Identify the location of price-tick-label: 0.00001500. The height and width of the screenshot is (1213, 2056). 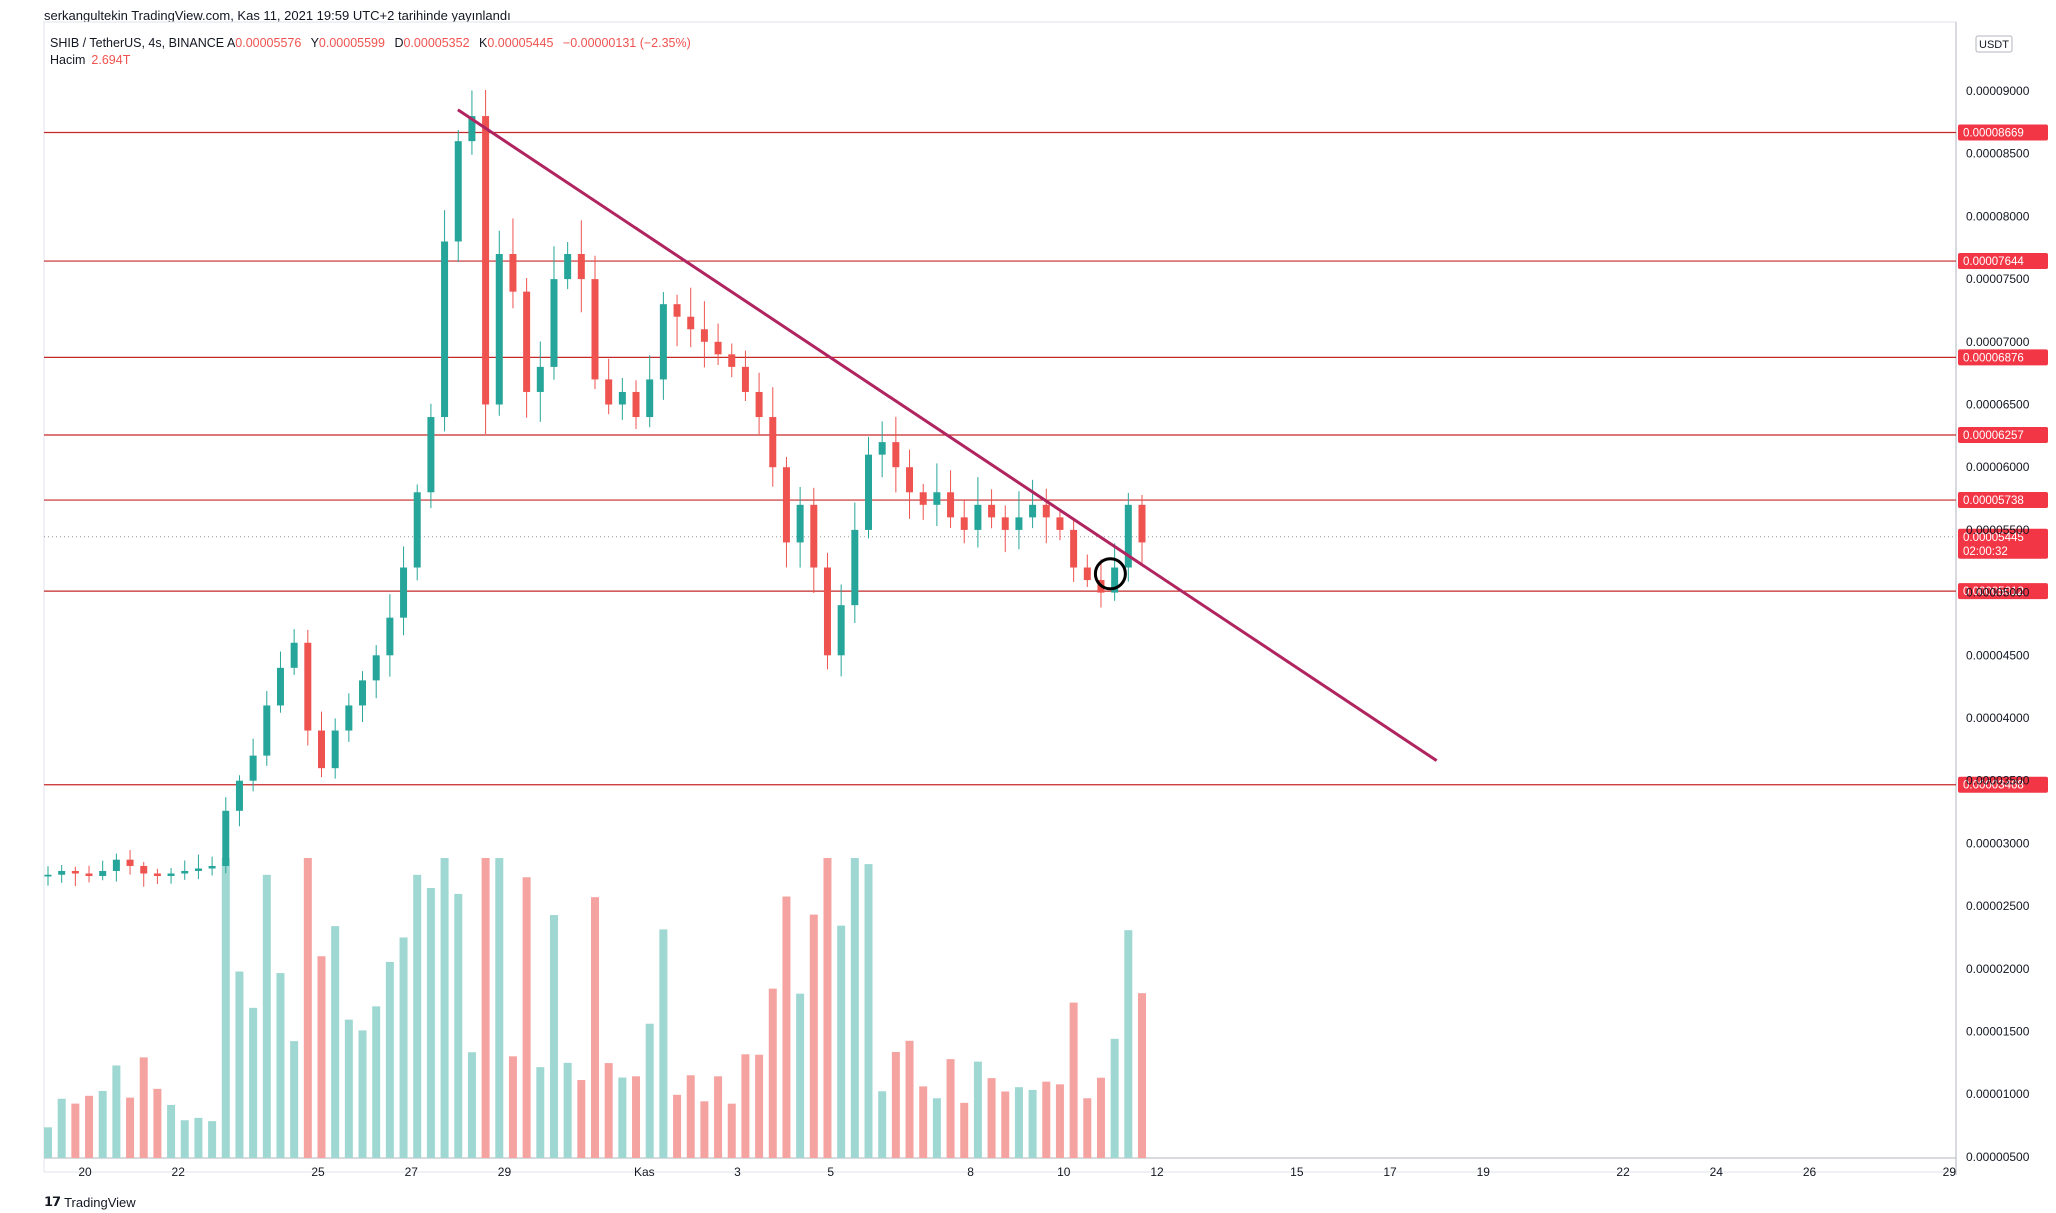
(1998, 1032).